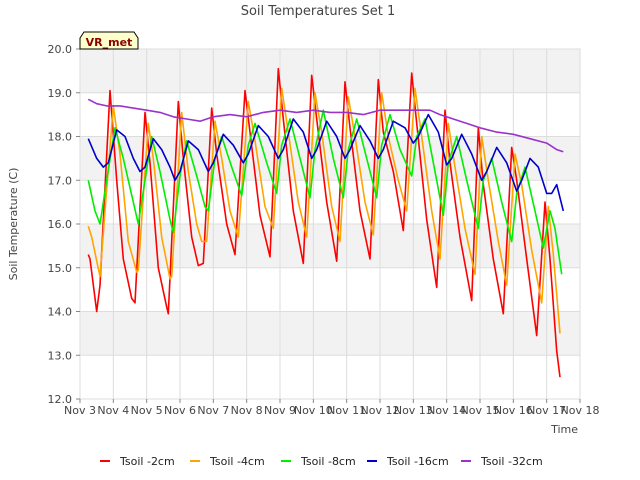 This screenshot has width=640, height=480. What do you see at coordinates (60, 93) in the screenshot?
I see `y-tick-label: 19.0` at bounding box center [60, 93].